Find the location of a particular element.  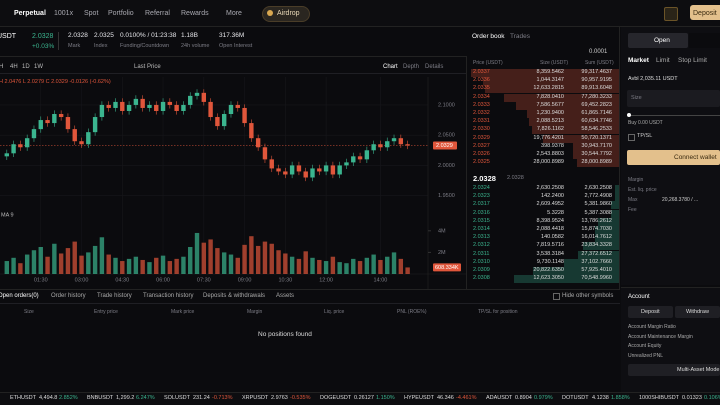

order-type: Limit is located at coordinates (663, 60).